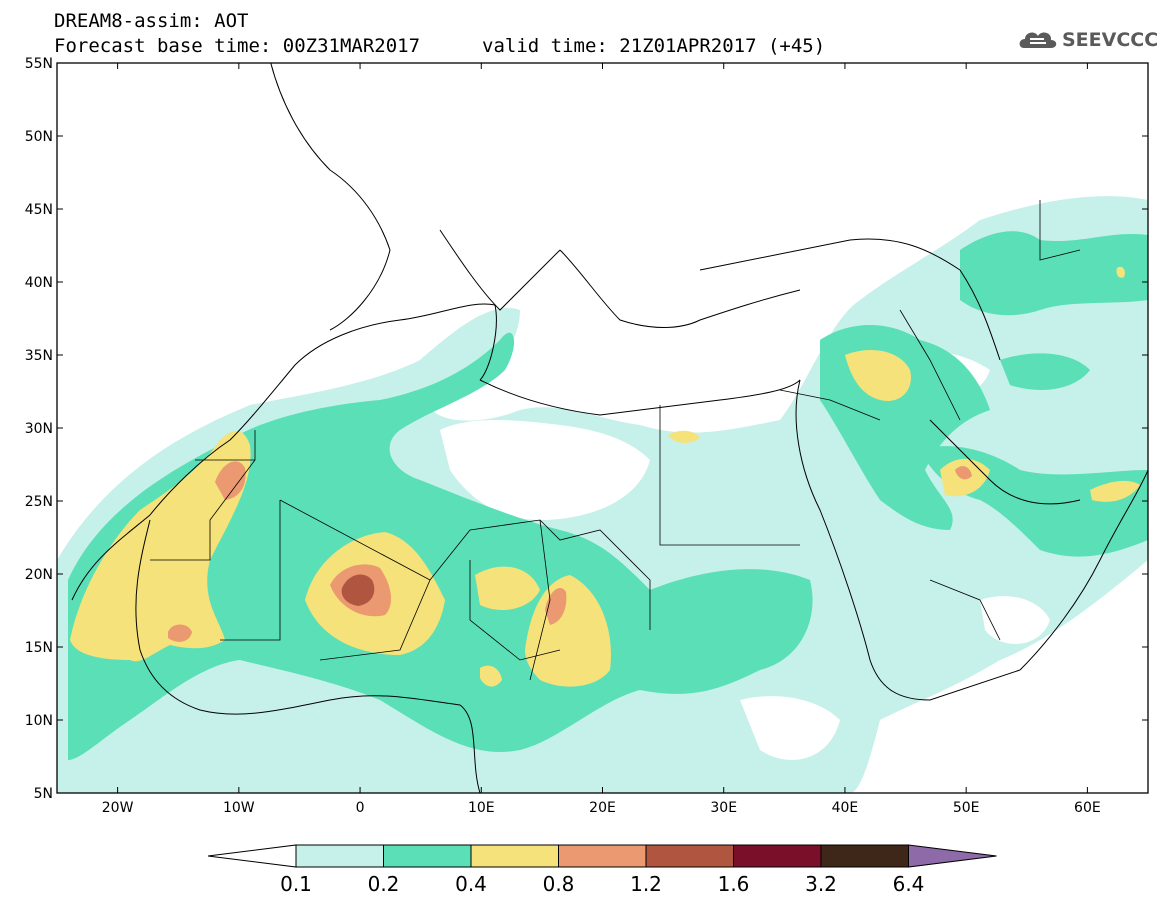 The width and height of the screenshot is (1165, 905). What do you see at coordinates (646, 884) in the screenshot?
I see `colorbar-label: 1.2` at bounding box center [646, 884].